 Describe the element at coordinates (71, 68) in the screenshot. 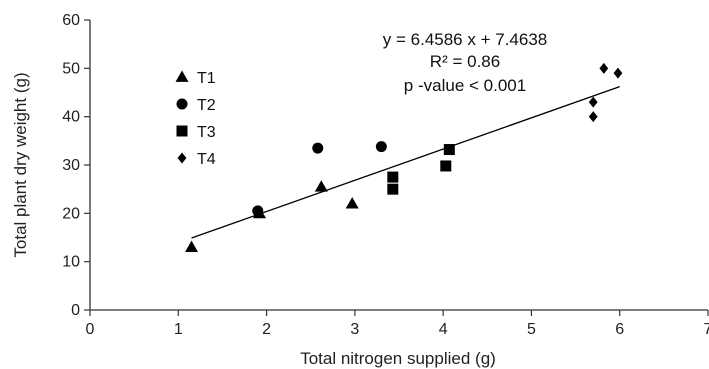

I see `y-tick-label: 50` at that location.